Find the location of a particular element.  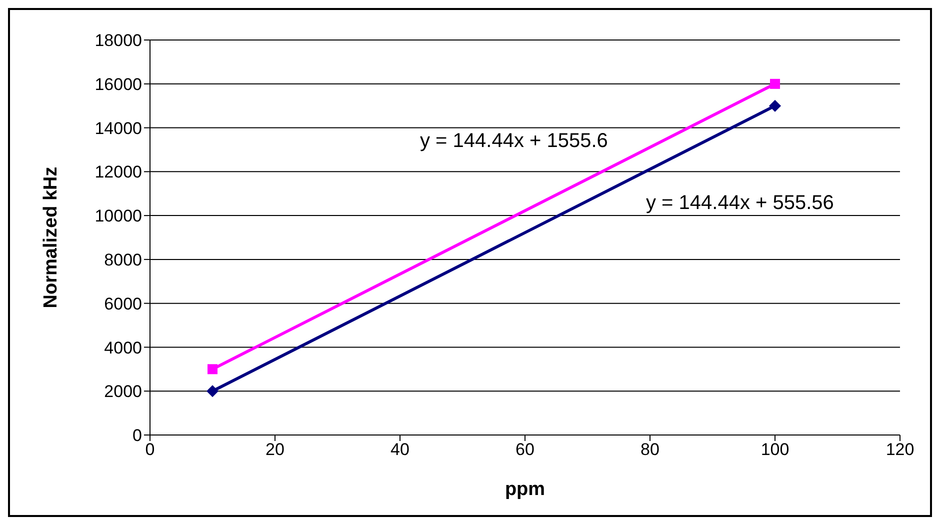

y-tick-label: 10000 is located at coordinates (118, 216).